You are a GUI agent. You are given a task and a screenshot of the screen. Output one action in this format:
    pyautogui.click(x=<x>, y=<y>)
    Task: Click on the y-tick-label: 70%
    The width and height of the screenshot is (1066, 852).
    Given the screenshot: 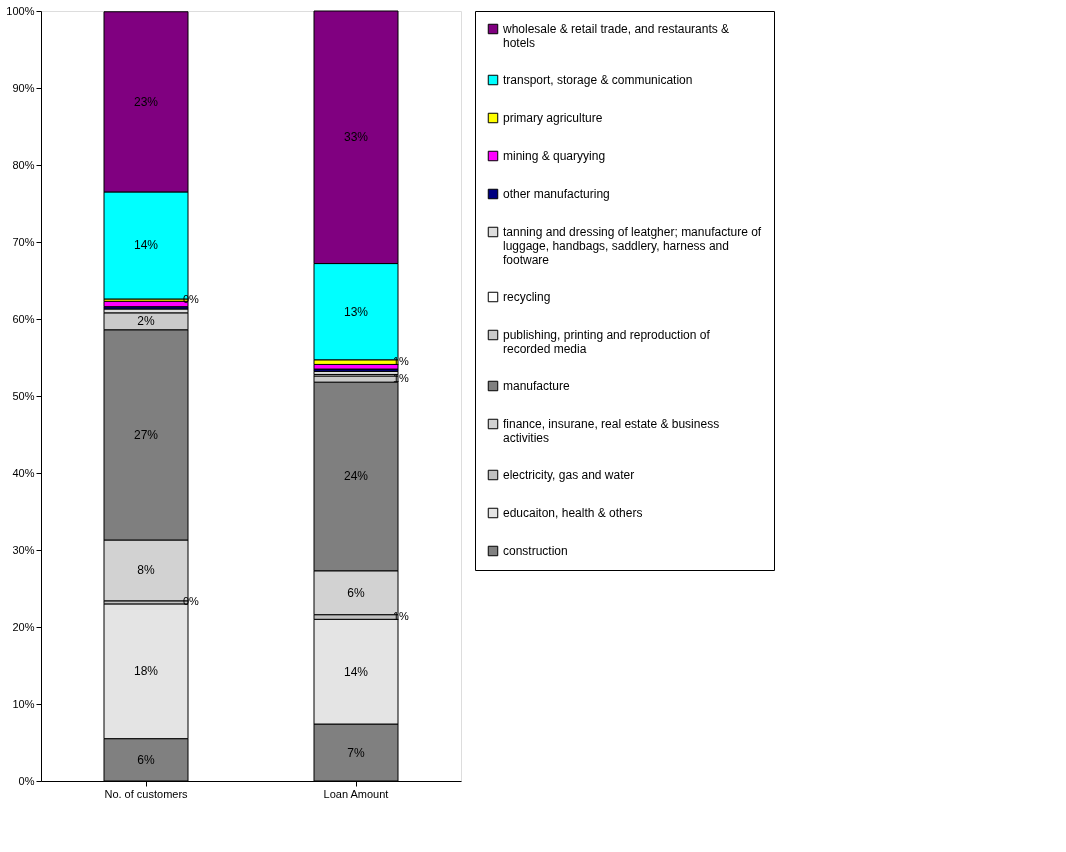 What is the action you would take?
    pyautogui.click(x=23, y=241)
    